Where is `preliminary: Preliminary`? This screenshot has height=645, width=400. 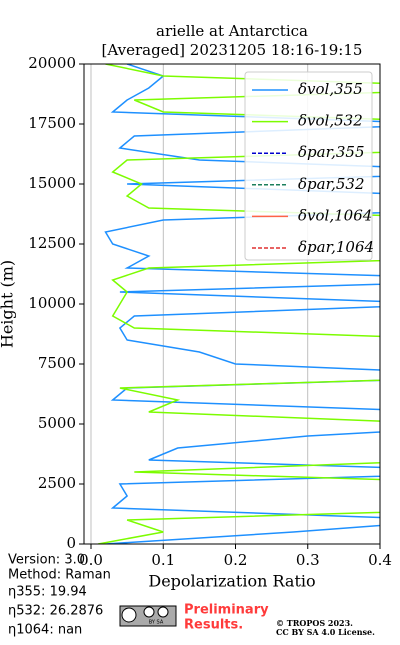 preliminary: Preliminary is located at coordinates (226, 610).